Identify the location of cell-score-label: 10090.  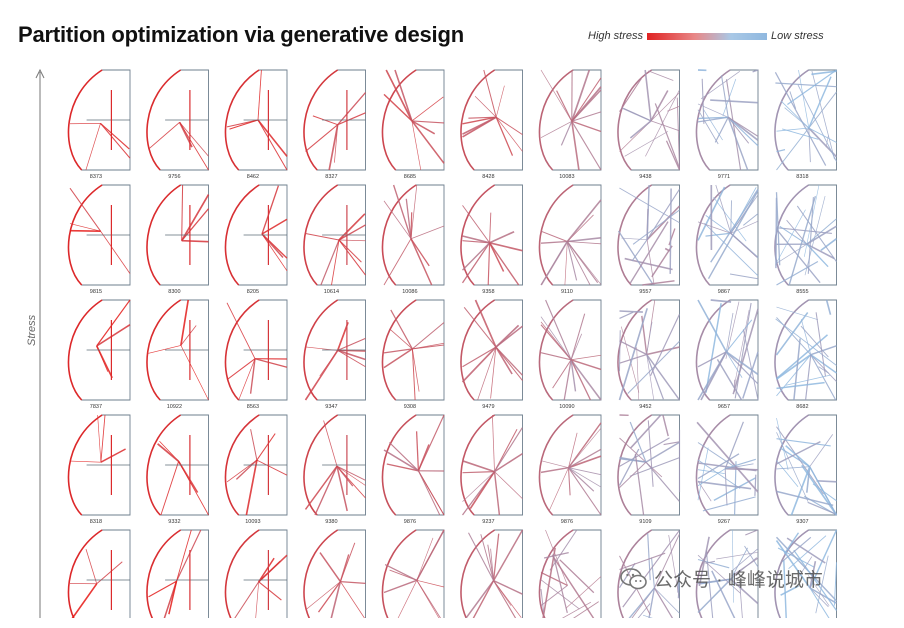
(566, 407).